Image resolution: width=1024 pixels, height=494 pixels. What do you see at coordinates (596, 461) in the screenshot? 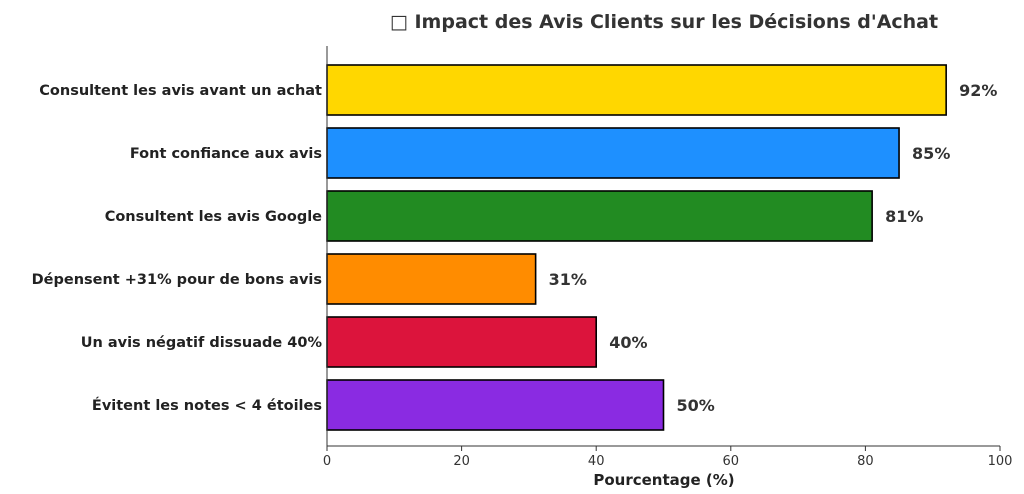
I see `x-tick-label: 40` at bounding box center [596, 461].